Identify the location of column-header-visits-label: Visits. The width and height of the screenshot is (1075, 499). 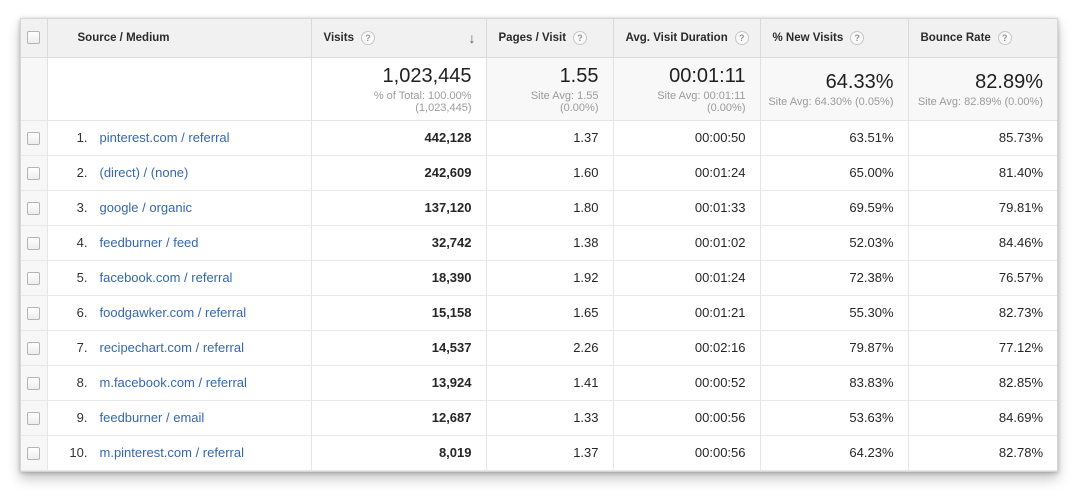
(338, 37).